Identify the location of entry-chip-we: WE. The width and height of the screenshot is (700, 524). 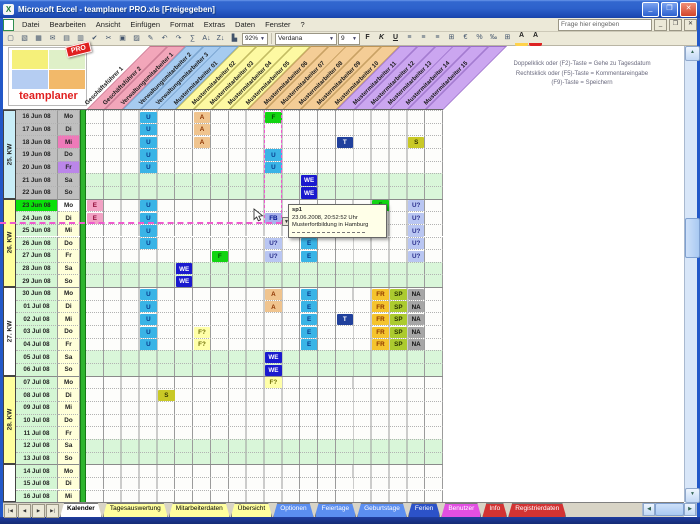
(273, 357).